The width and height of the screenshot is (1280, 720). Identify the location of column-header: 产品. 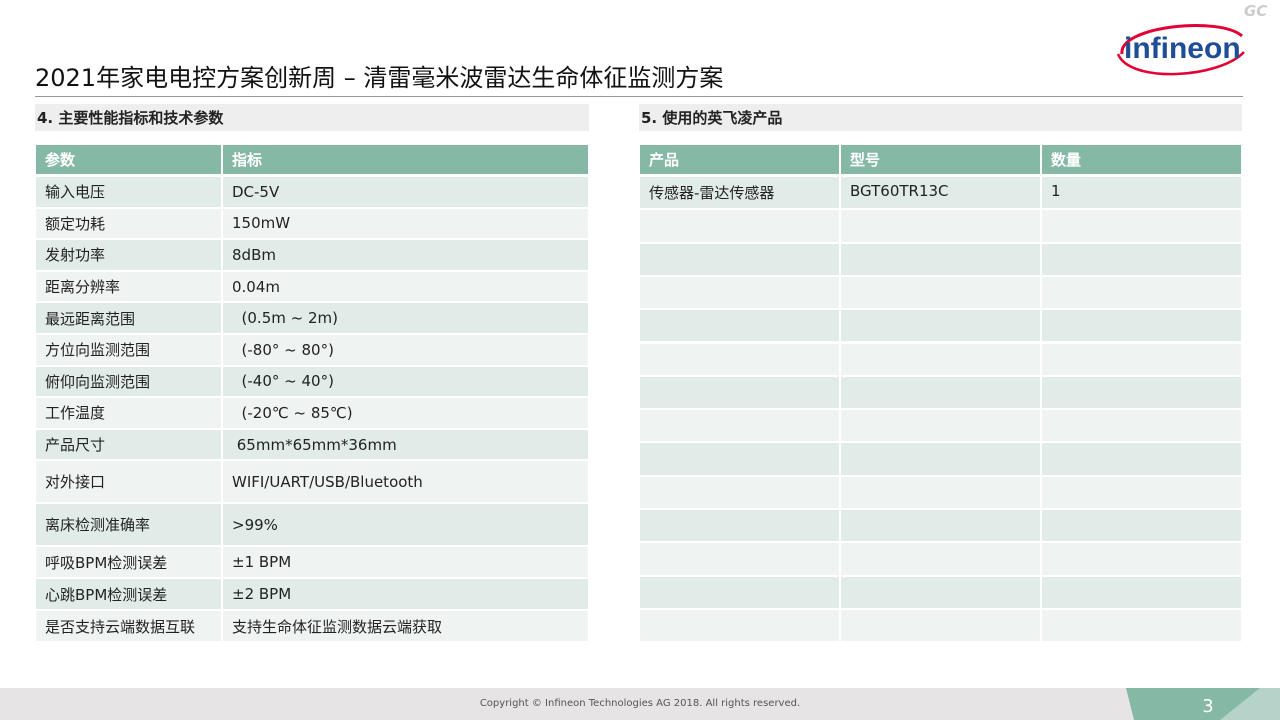
(739, 159).